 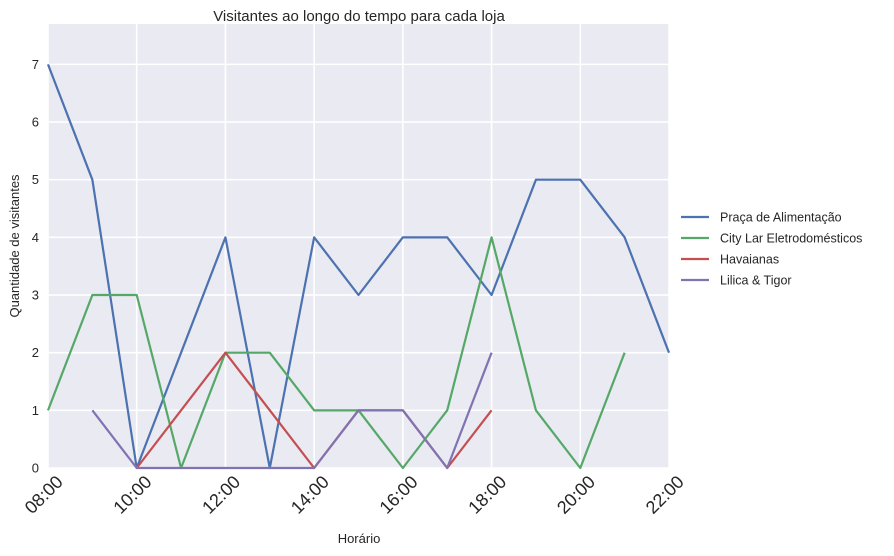 I want to click on x-tick-label: 22:00, so click(x=665, y=495).